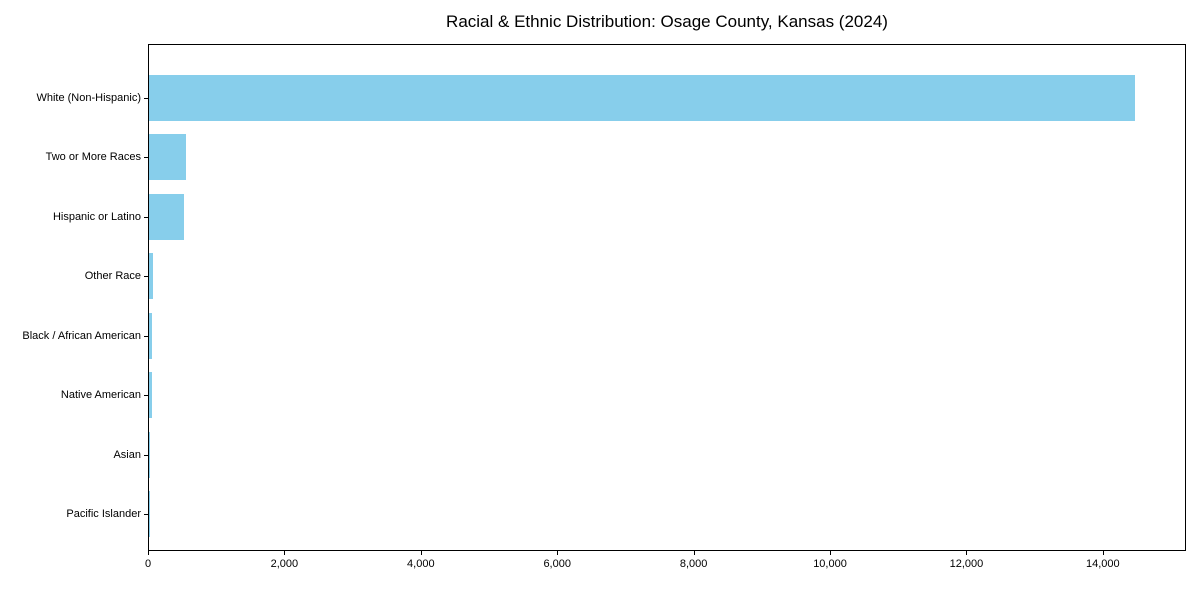 The image size is (1200, 600). What do you see at coordinates (81, 335) in the screenshot?
I see `y-axis-label: Black / African American` at bounding box center [81, 335].